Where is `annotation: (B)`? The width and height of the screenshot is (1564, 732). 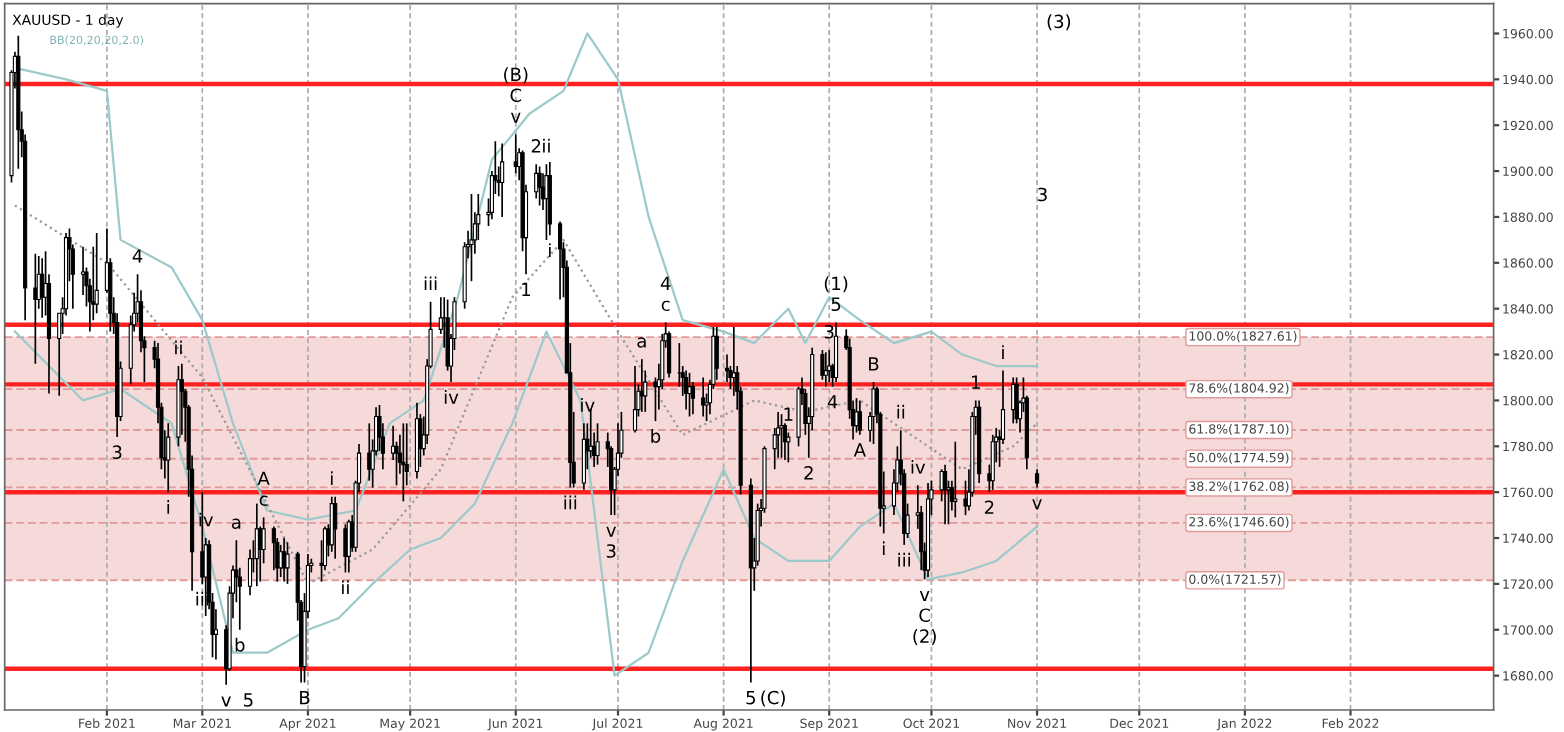 annotation: (B) is located at coordinates (516, 75).